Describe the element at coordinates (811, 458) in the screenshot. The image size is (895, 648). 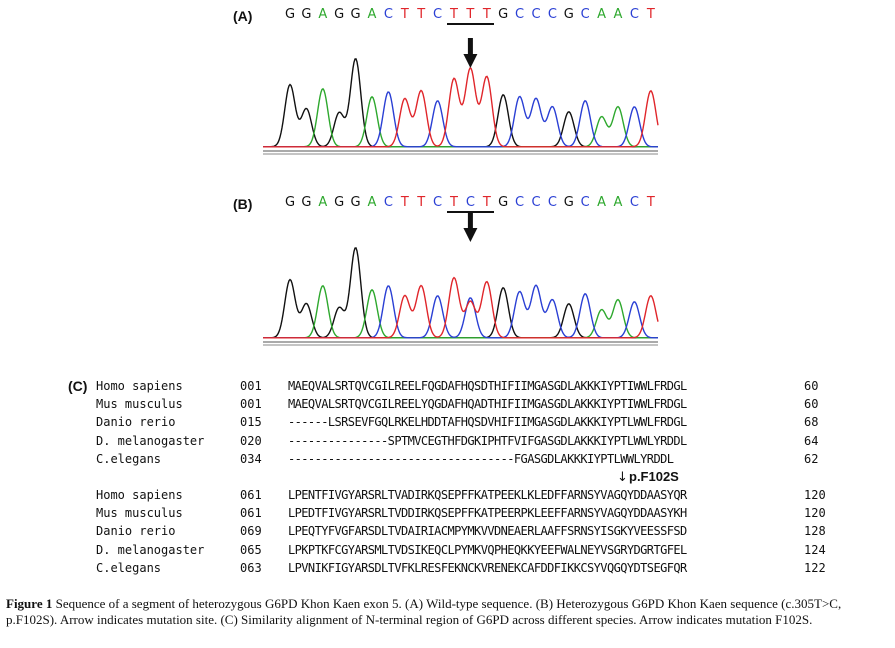
I see `alignment-end-position: 62` at that location.